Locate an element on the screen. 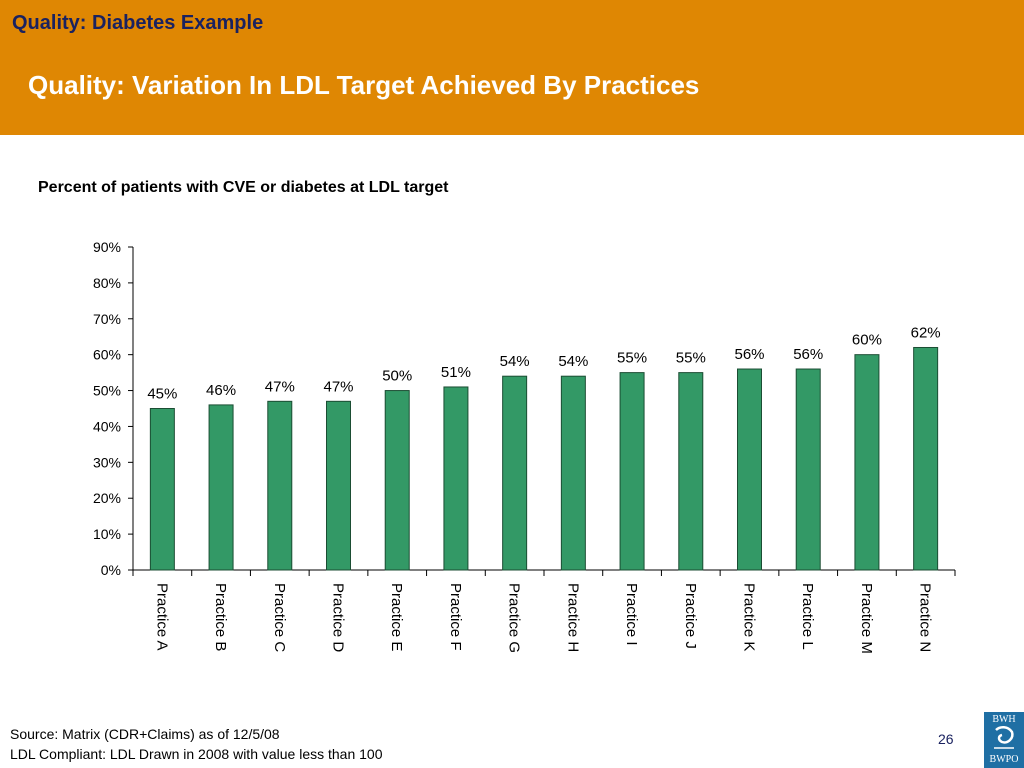 The height and width of the screenshot is (768, 1024). category-label: Practice E is located at coordinates (396, 617).